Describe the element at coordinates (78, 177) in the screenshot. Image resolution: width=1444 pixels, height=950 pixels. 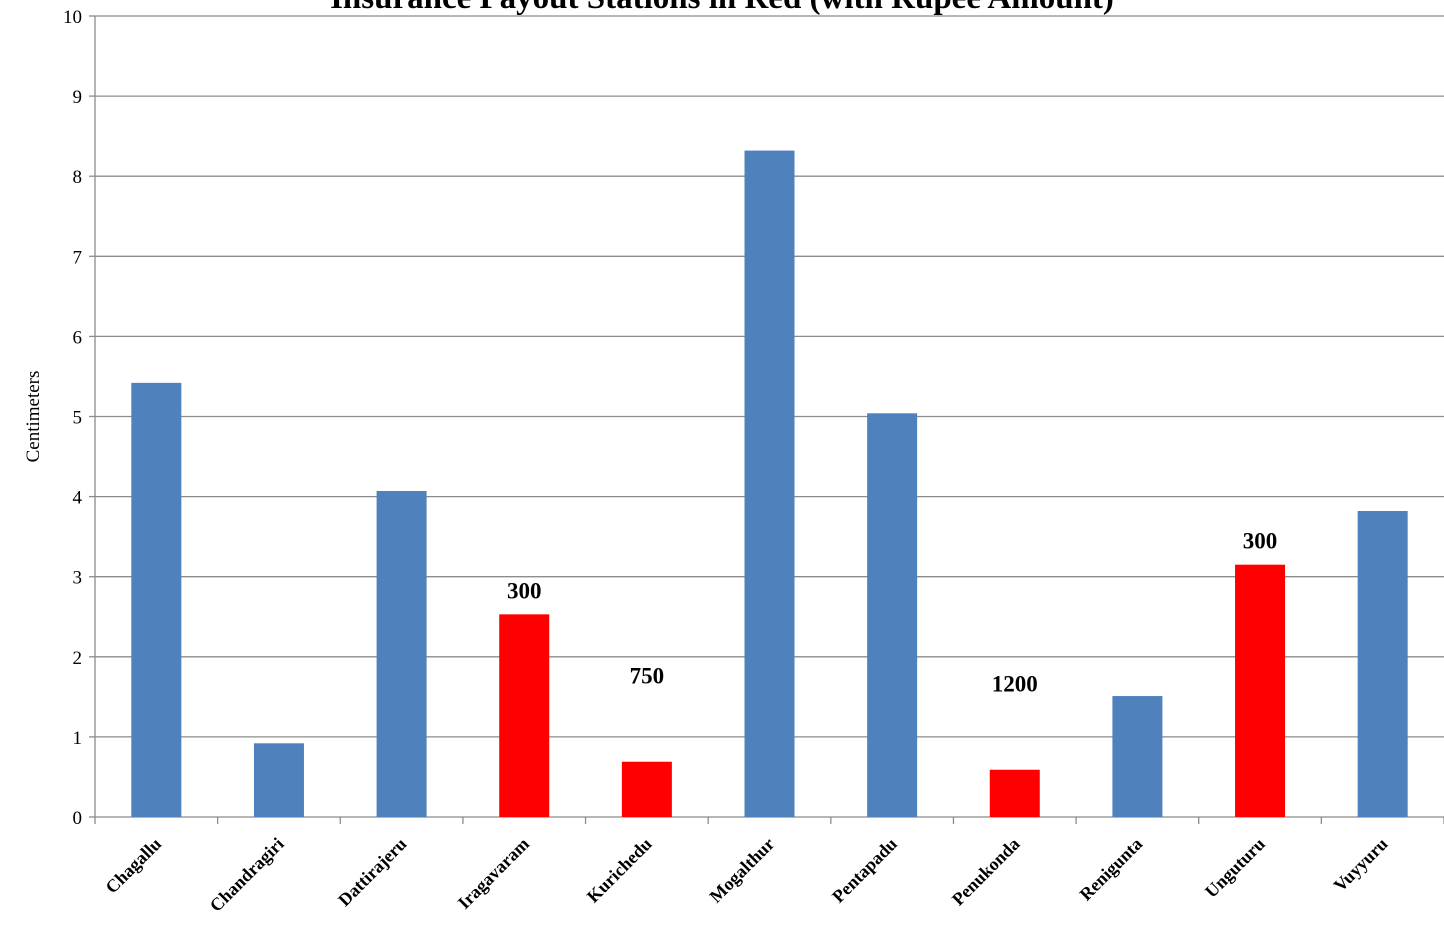
I see `y-tick-label: 8` at that location.